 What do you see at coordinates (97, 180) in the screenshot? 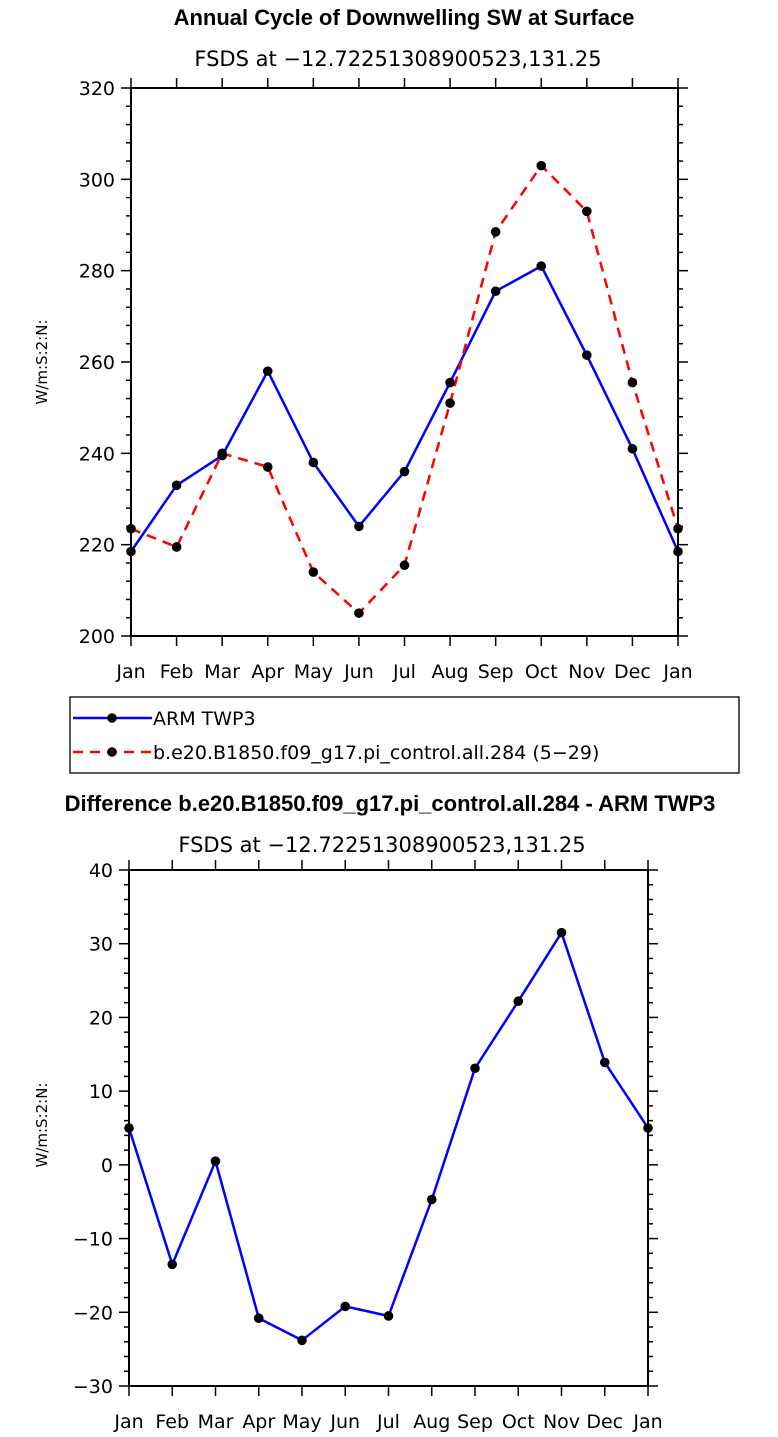
I see `y-tick-label: 300` at bounding box center [97, 180].